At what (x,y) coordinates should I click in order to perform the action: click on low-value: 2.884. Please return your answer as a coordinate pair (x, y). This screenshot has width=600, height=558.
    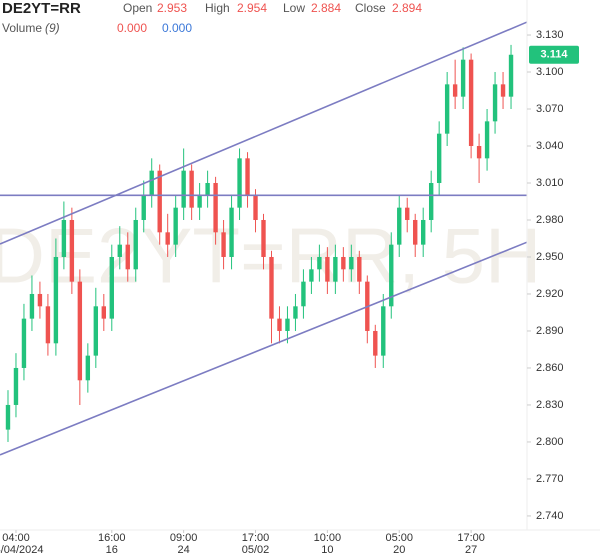
    Looking at the image, I should click on (326, 8).